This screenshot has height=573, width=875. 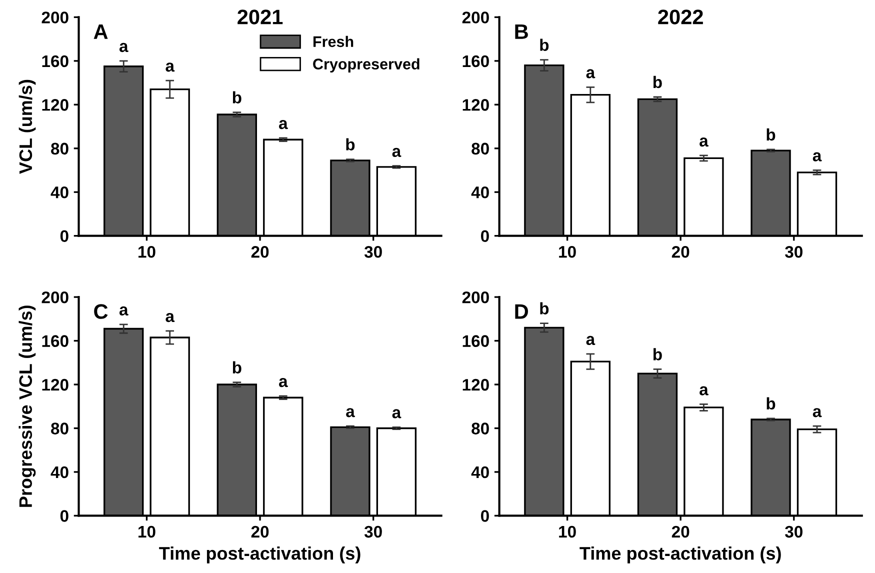 I want to click on legend-label: Fresh, so click(x=333, y=42).